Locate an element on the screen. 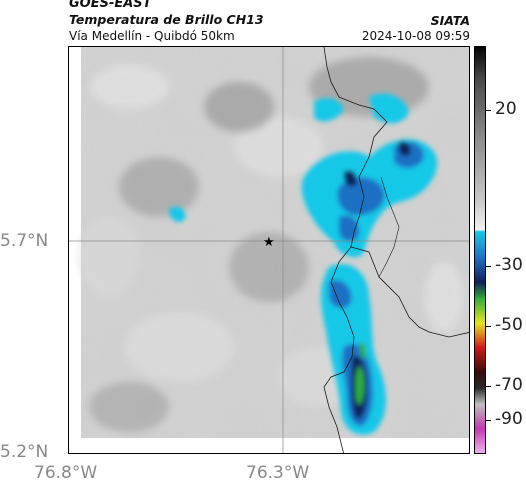  star-icon: ★ is located at coordinates (269, 242).